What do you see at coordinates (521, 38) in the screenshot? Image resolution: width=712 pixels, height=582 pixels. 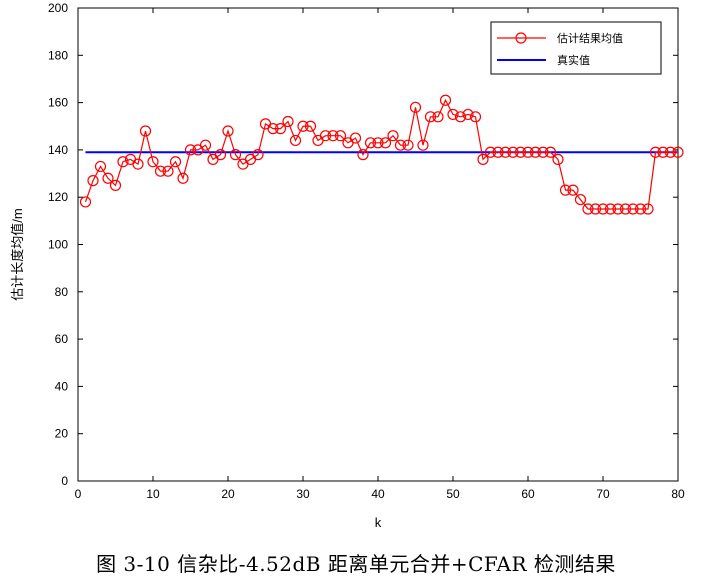 I see `legend-estimate-marker` at bounding box center [521, 38].